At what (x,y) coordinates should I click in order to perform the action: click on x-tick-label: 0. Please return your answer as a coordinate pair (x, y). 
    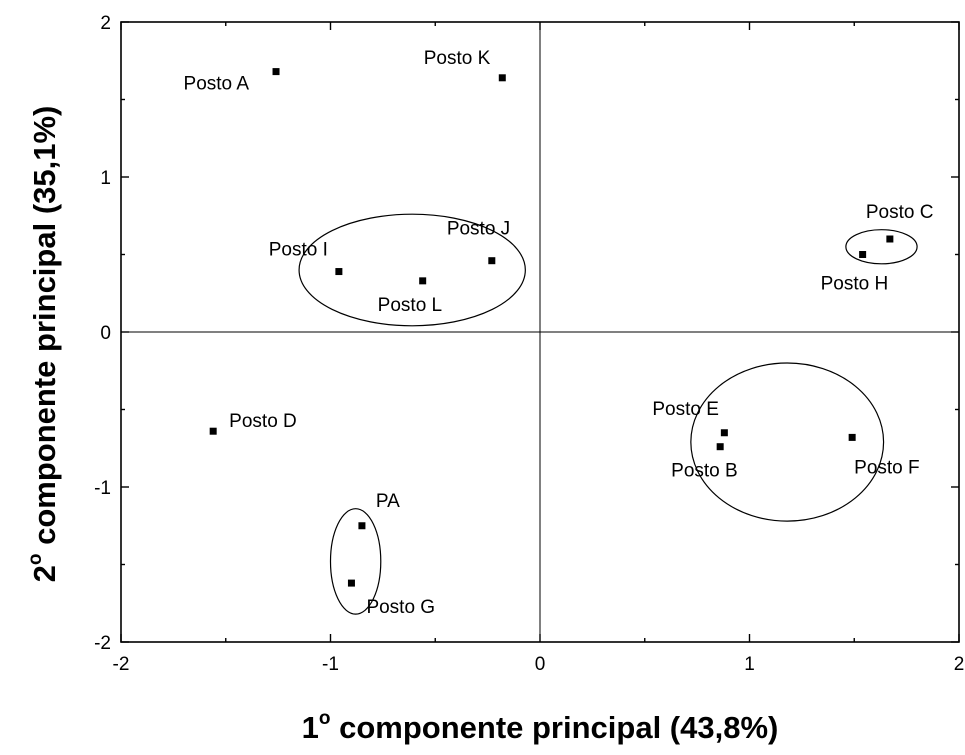
    Looking at the image, I should click on (540, 664).